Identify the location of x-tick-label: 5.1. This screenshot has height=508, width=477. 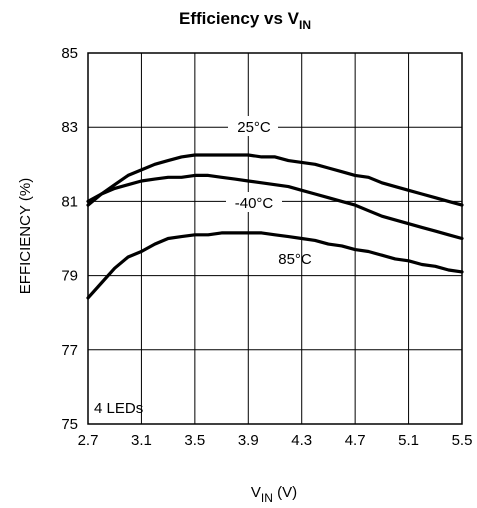
(408, 440).